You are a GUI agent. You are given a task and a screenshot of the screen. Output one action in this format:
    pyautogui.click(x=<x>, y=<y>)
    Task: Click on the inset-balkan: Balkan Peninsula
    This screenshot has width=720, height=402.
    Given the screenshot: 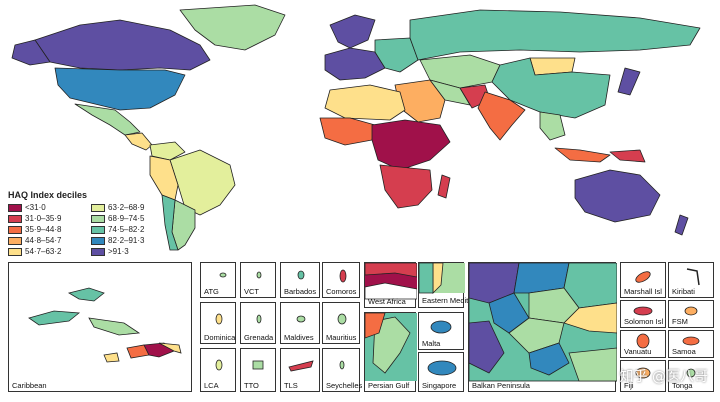 What is the action you would take?
    pyautogui.click(x=542, y=327)
    